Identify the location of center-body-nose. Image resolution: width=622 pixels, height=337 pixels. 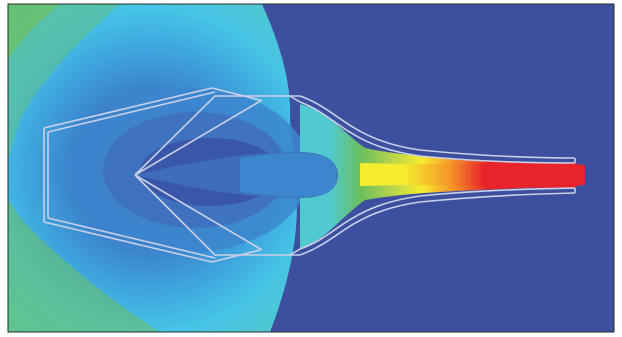
(288, 175).